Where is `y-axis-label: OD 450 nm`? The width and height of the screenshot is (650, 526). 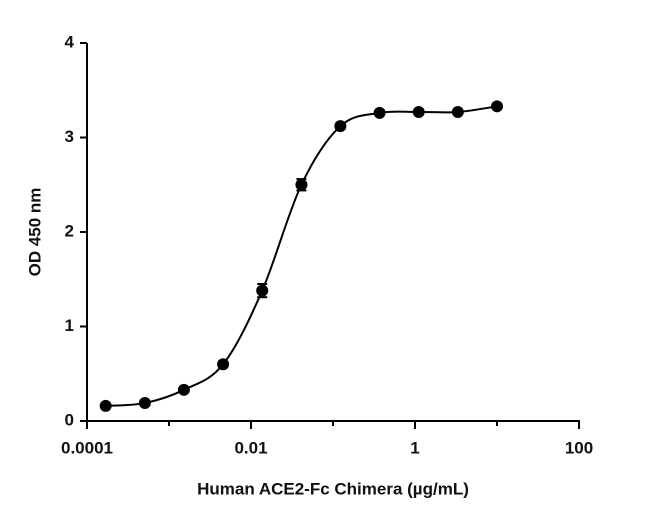
y-axis-label: OD 450 nm is located at coordinates (34, 232).